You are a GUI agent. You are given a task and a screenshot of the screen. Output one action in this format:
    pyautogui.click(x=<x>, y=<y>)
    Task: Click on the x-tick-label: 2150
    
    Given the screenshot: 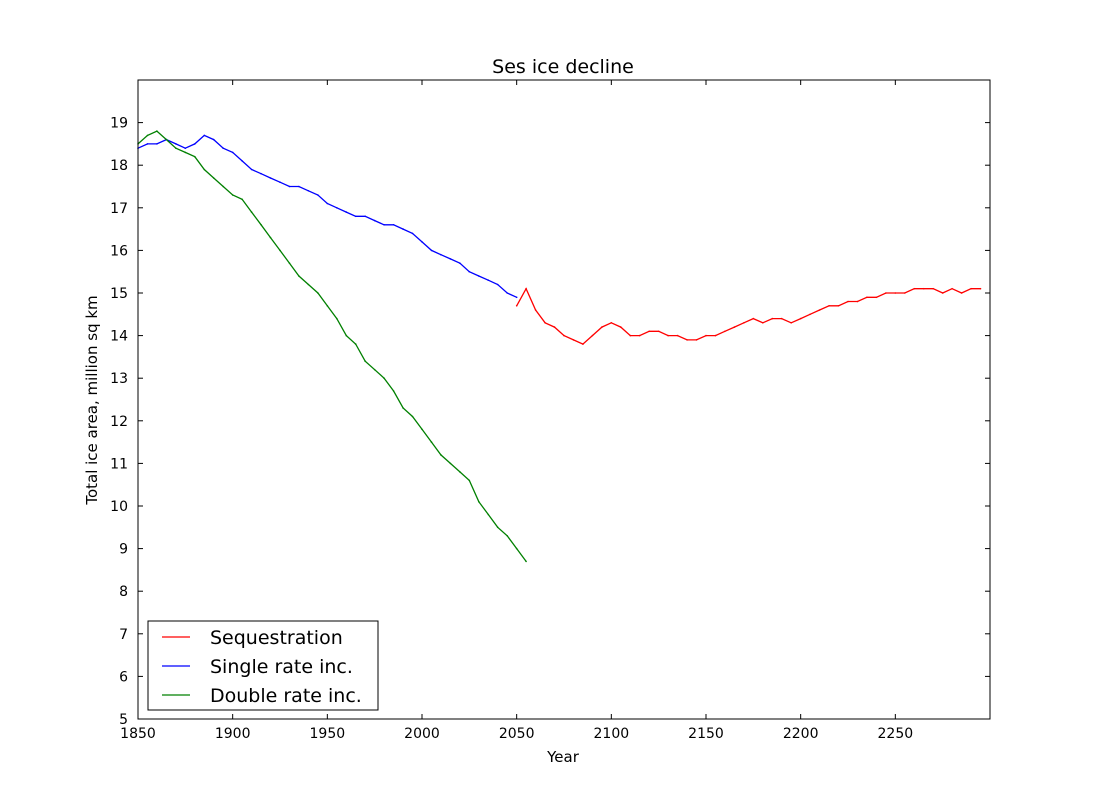 What is the action you would take?
    pyautogui.click(x=706, y=734)
    